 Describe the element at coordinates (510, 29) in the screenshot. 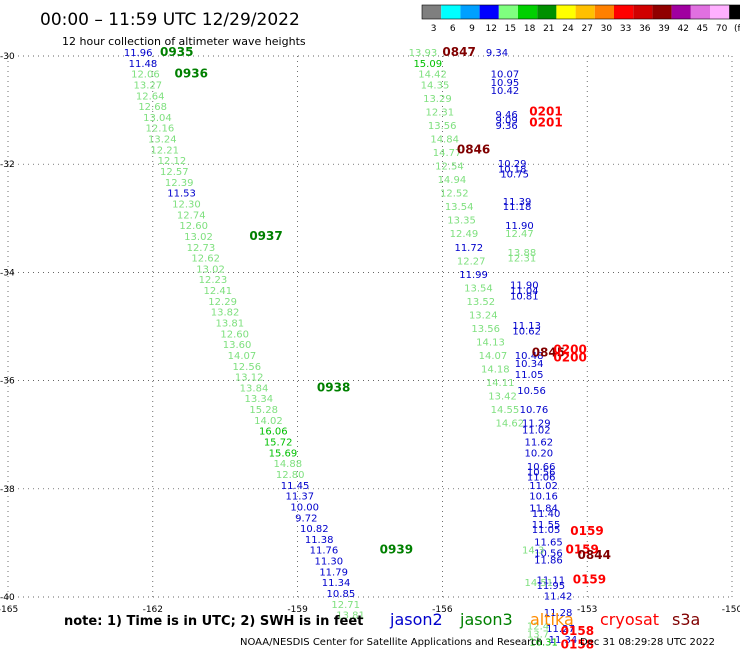

I see `legend-label: 15` at that location.